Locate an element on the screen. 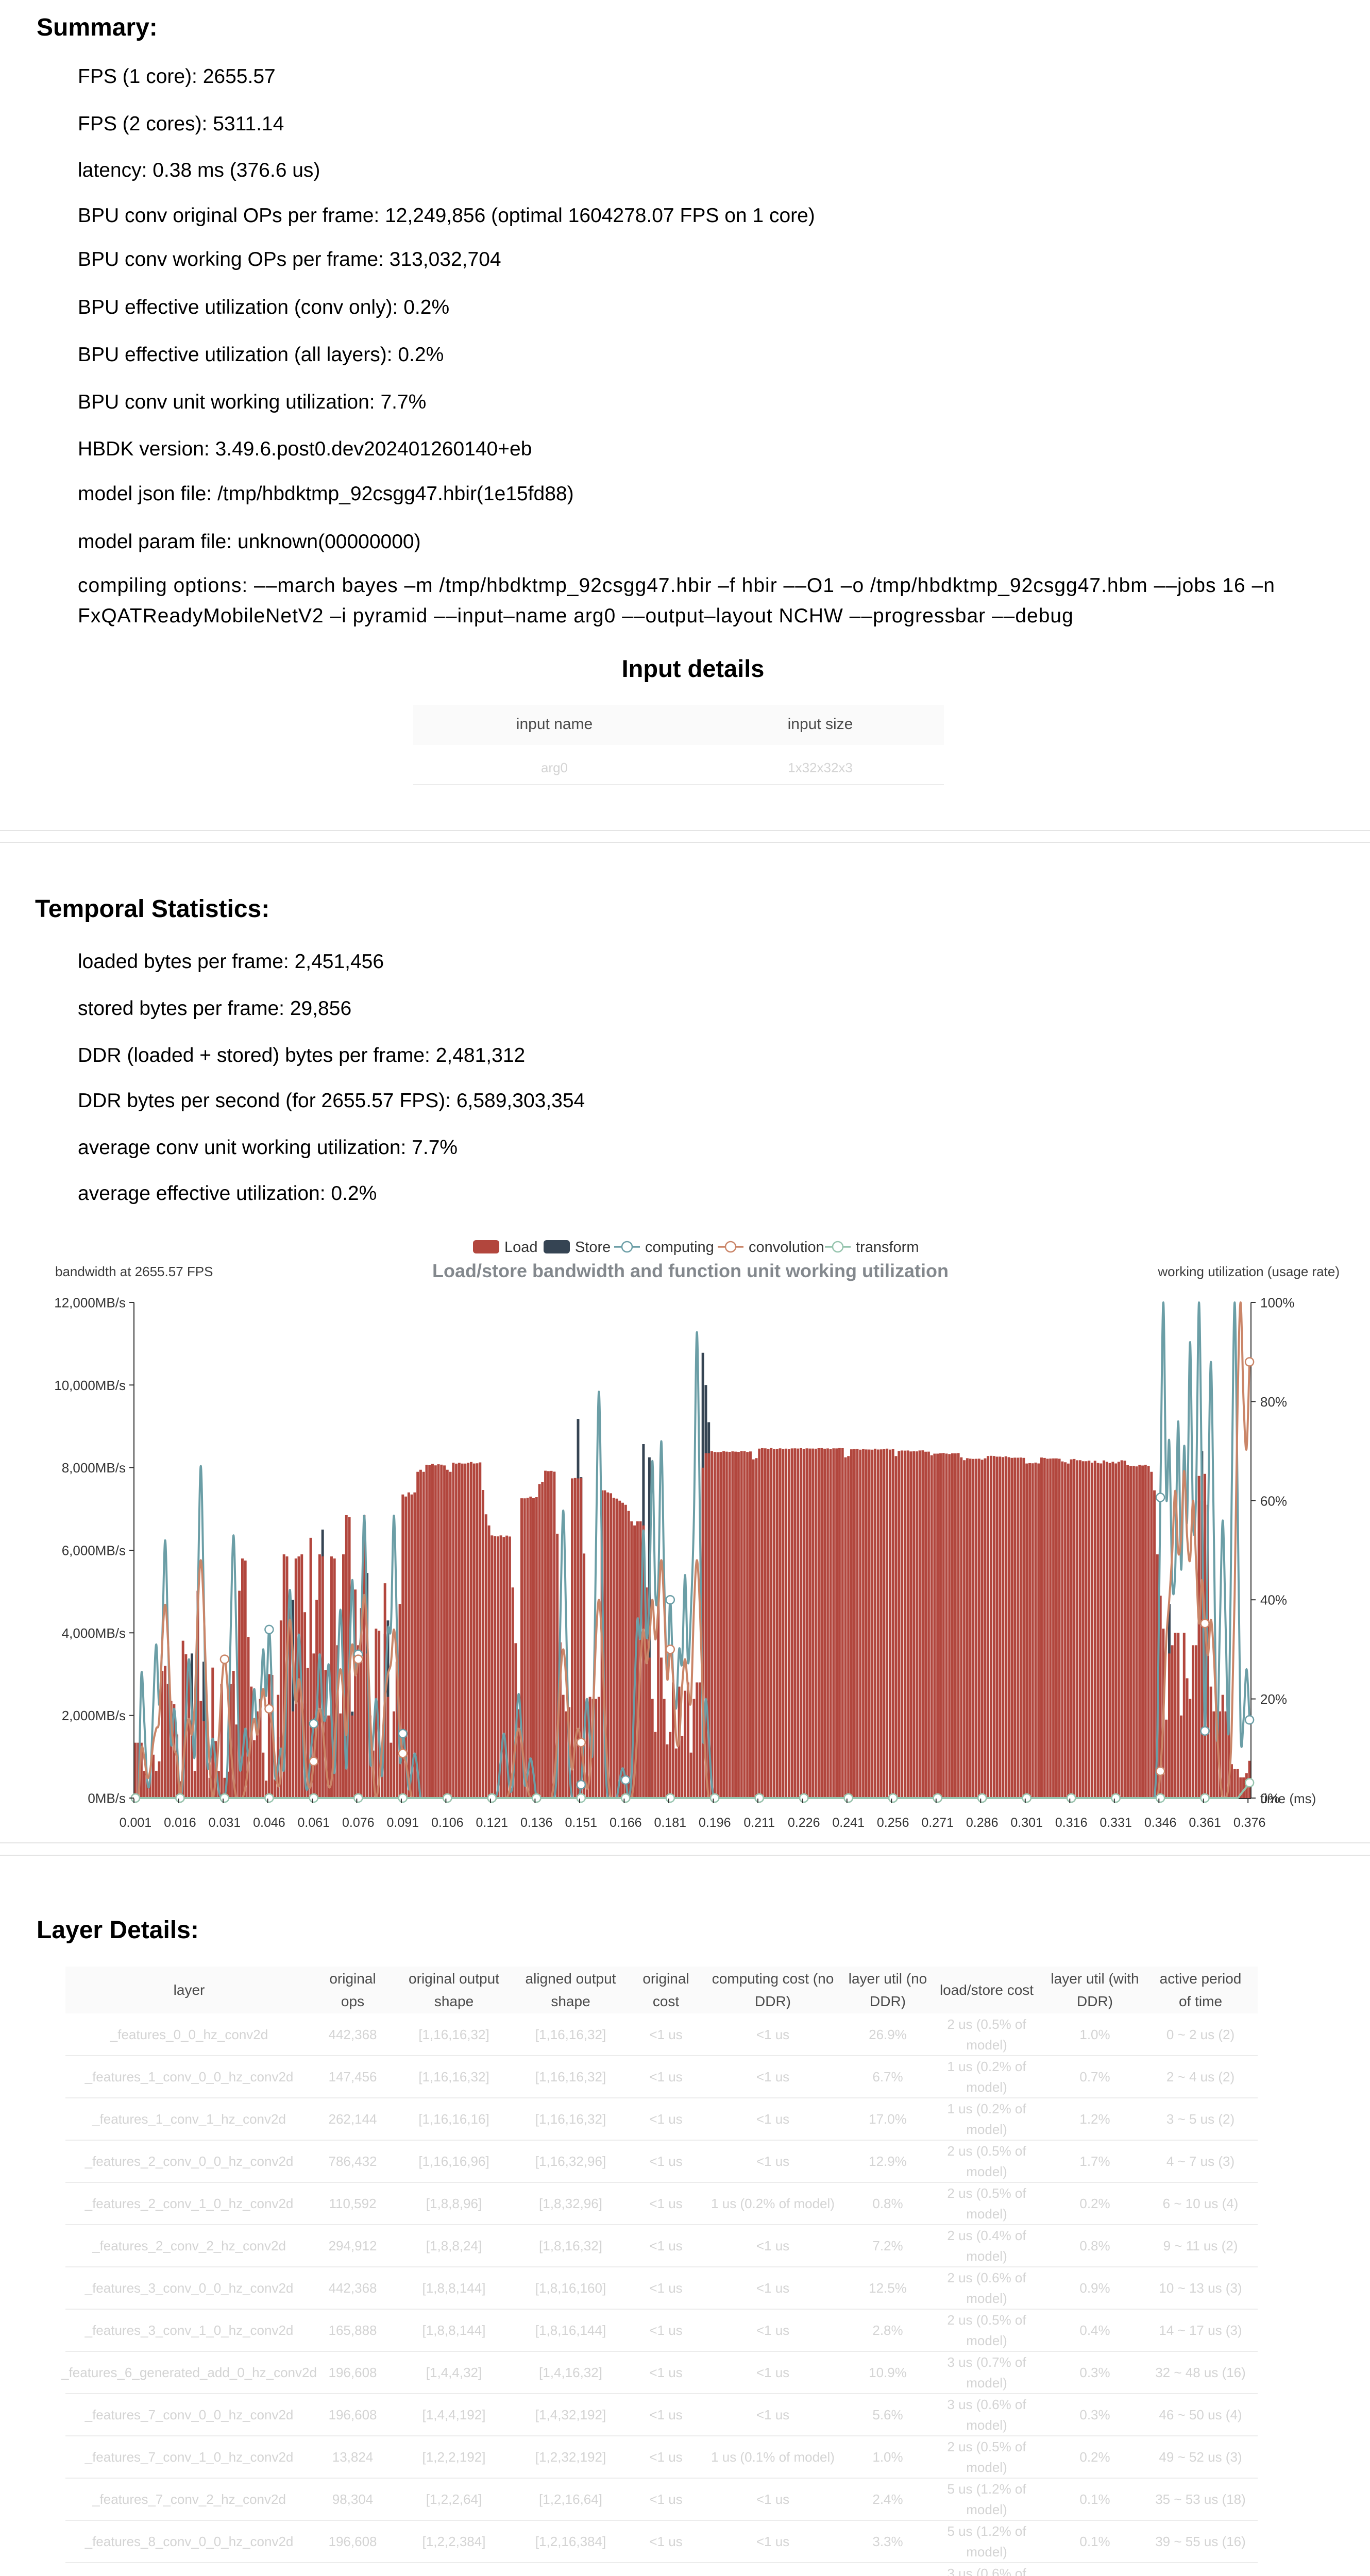 The image size is (1370, 2576). svg-text: 0.346 is located at coordinates (1161, 1823).